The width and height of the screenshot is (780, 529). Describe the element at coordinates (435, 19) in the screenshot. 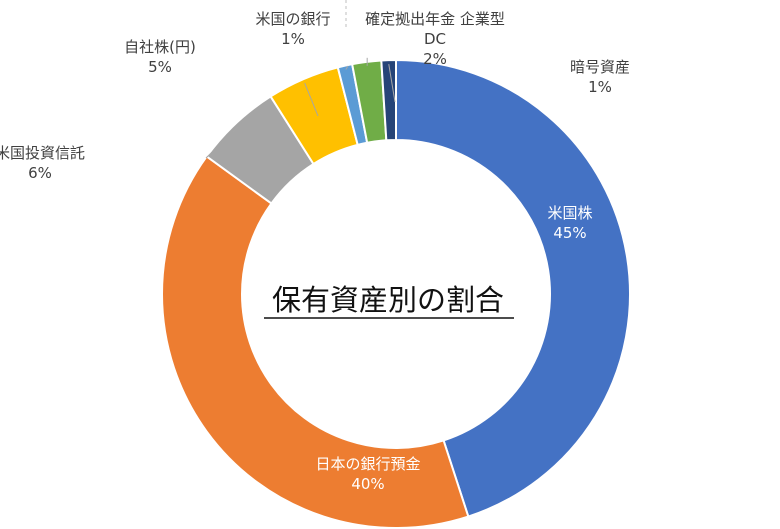

I see `data-label-category: 確定拠出年金 企業型` at that location.